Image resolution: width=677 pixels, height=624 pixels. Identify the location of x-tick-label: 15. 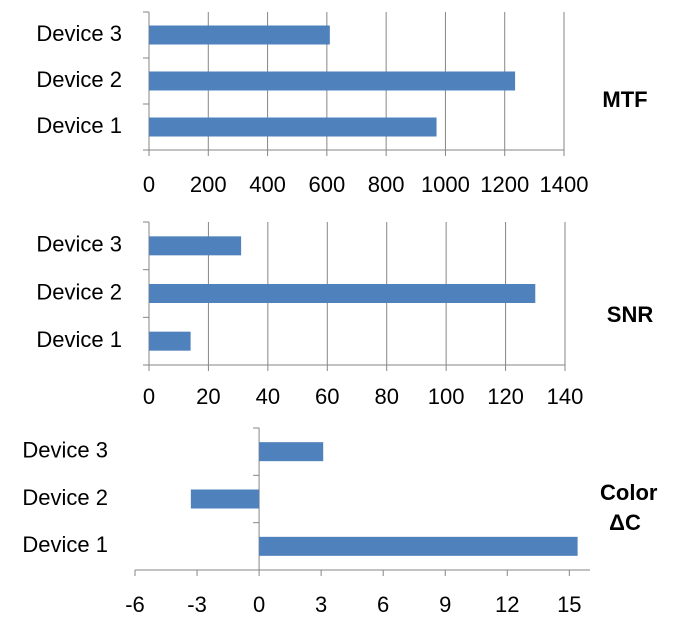
(569, 604).